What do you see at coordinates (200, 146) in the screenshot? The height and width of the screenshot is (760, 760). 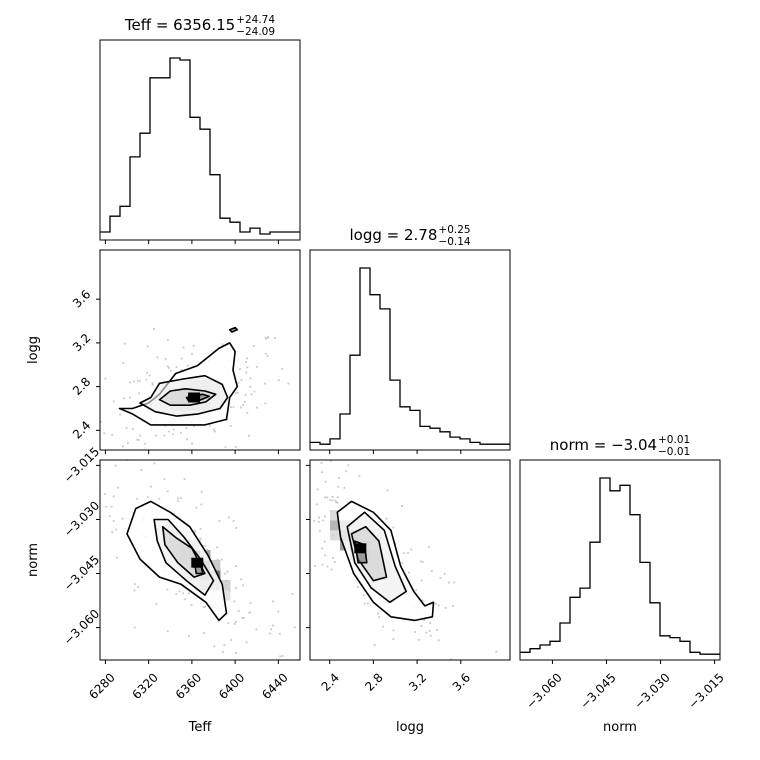 I see `histogram-Teff` at bounding box center [200, 146].